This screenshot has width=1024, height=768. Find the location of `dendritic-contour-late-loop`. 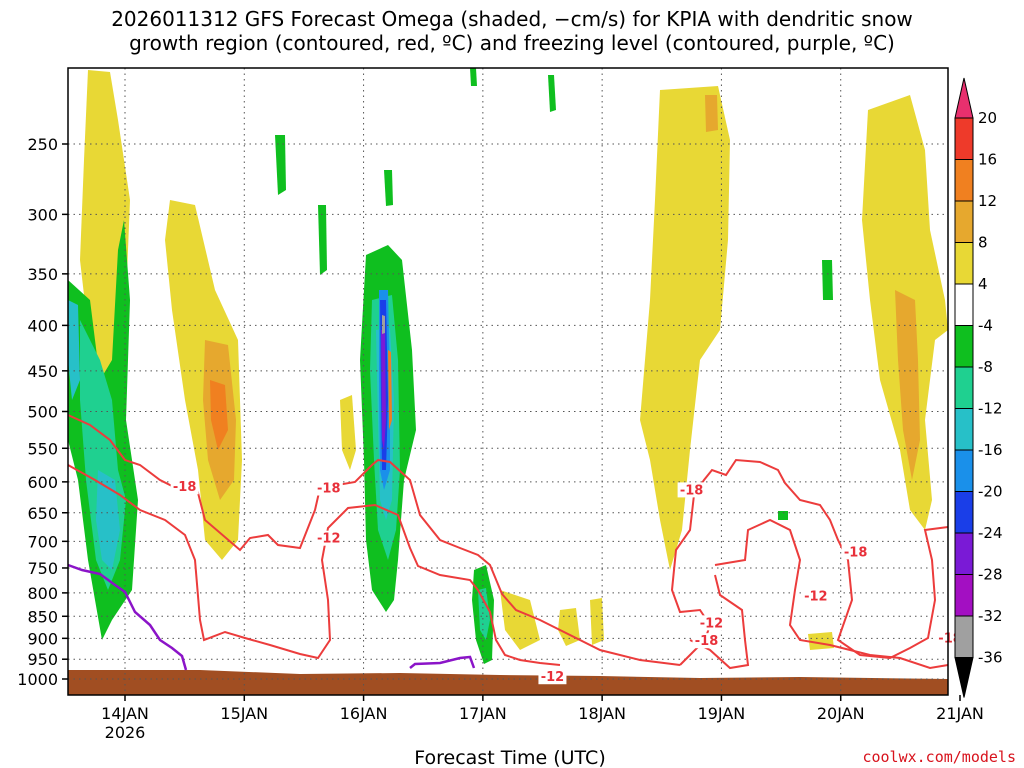

dendritic-contour-late-loop is located at coordinates (719, 622).